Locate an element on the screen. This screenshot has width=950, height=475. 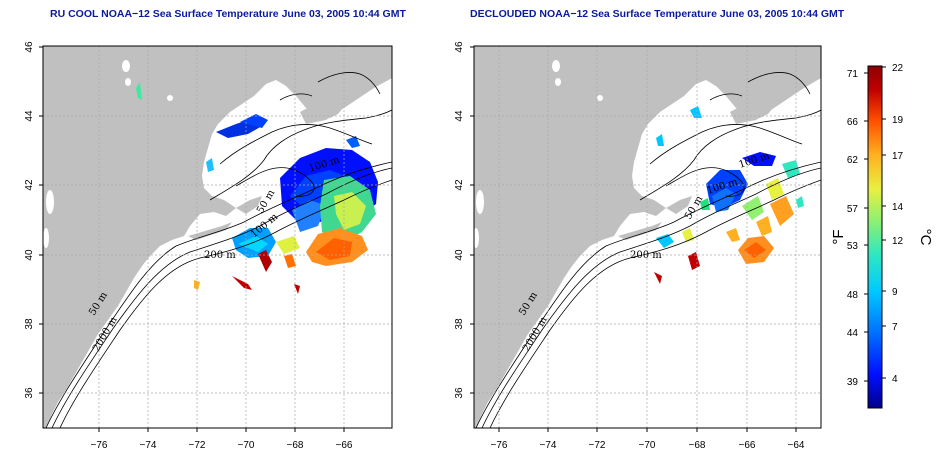
island-cape-cod-right is located at coordinates (679, 205).